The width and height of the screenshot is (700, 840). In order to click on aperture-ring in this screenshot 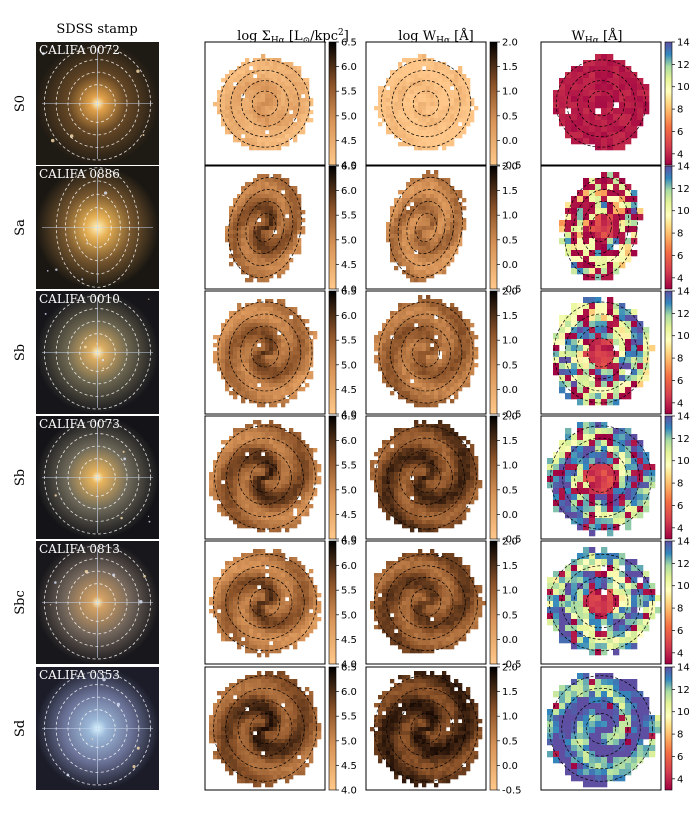, I will do `click(426, 103)`.